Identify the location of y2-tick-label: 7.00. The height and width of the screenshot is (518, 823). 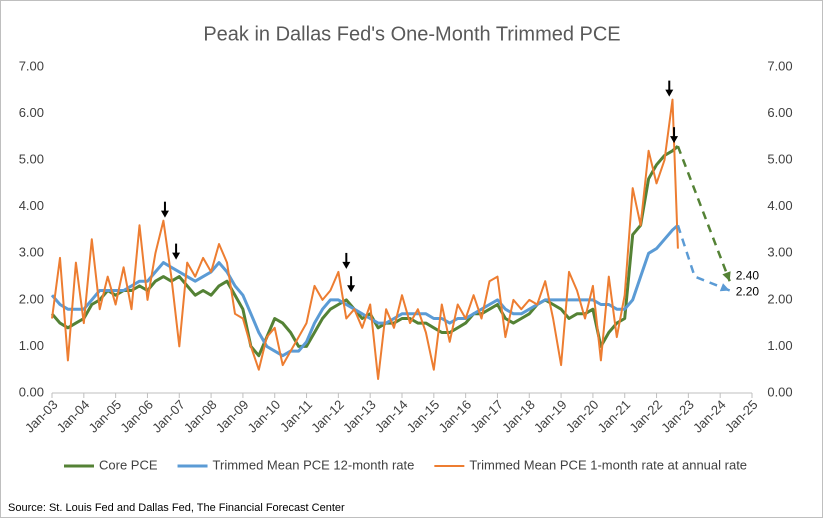
(779, 65).